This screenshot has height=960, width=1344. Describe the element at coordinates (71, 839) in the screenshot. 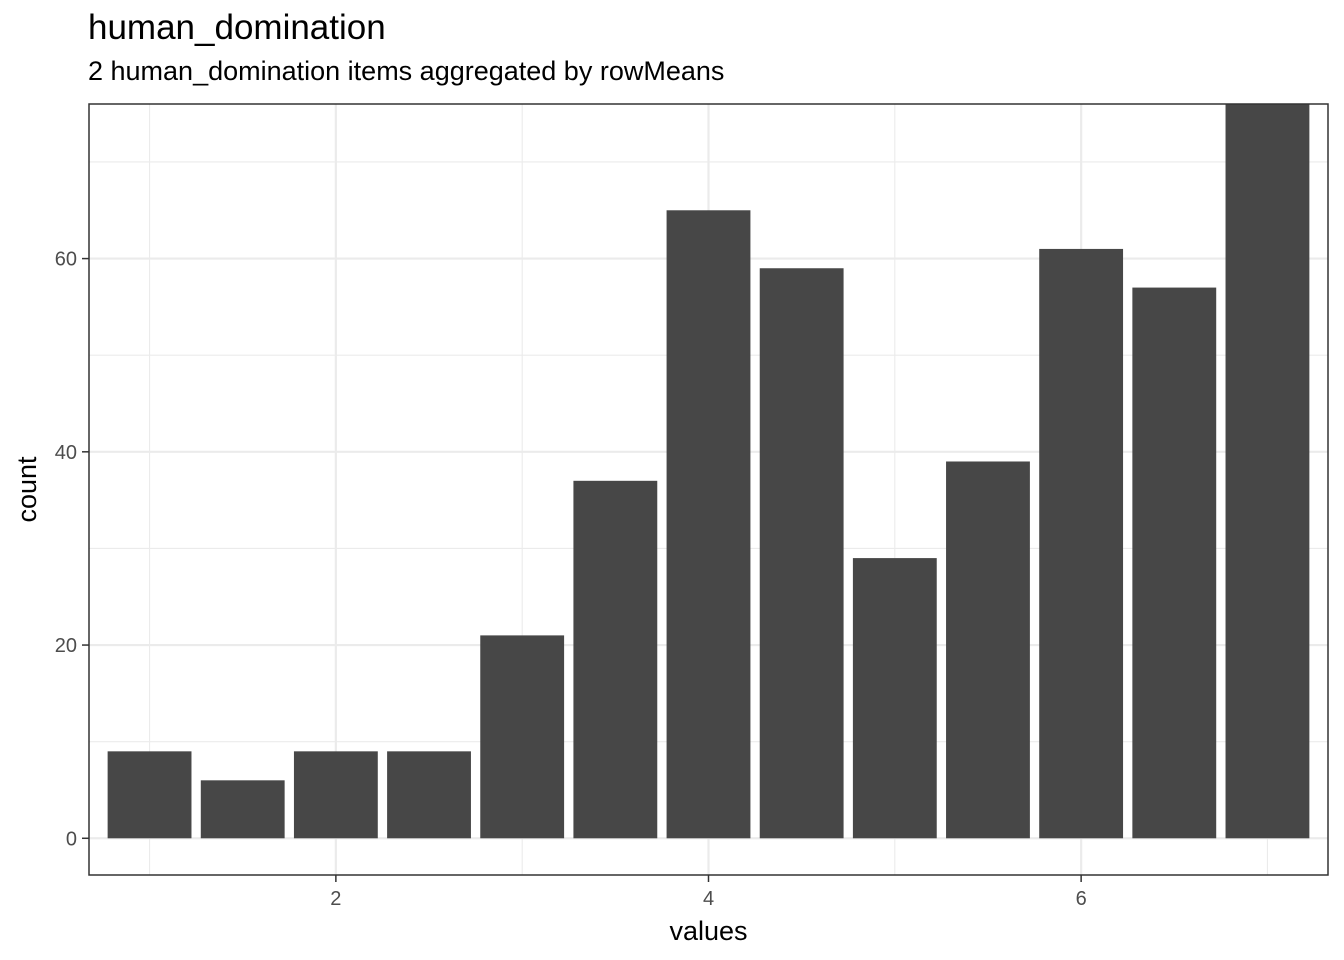

I see `y-tick-label: 0` at that location.